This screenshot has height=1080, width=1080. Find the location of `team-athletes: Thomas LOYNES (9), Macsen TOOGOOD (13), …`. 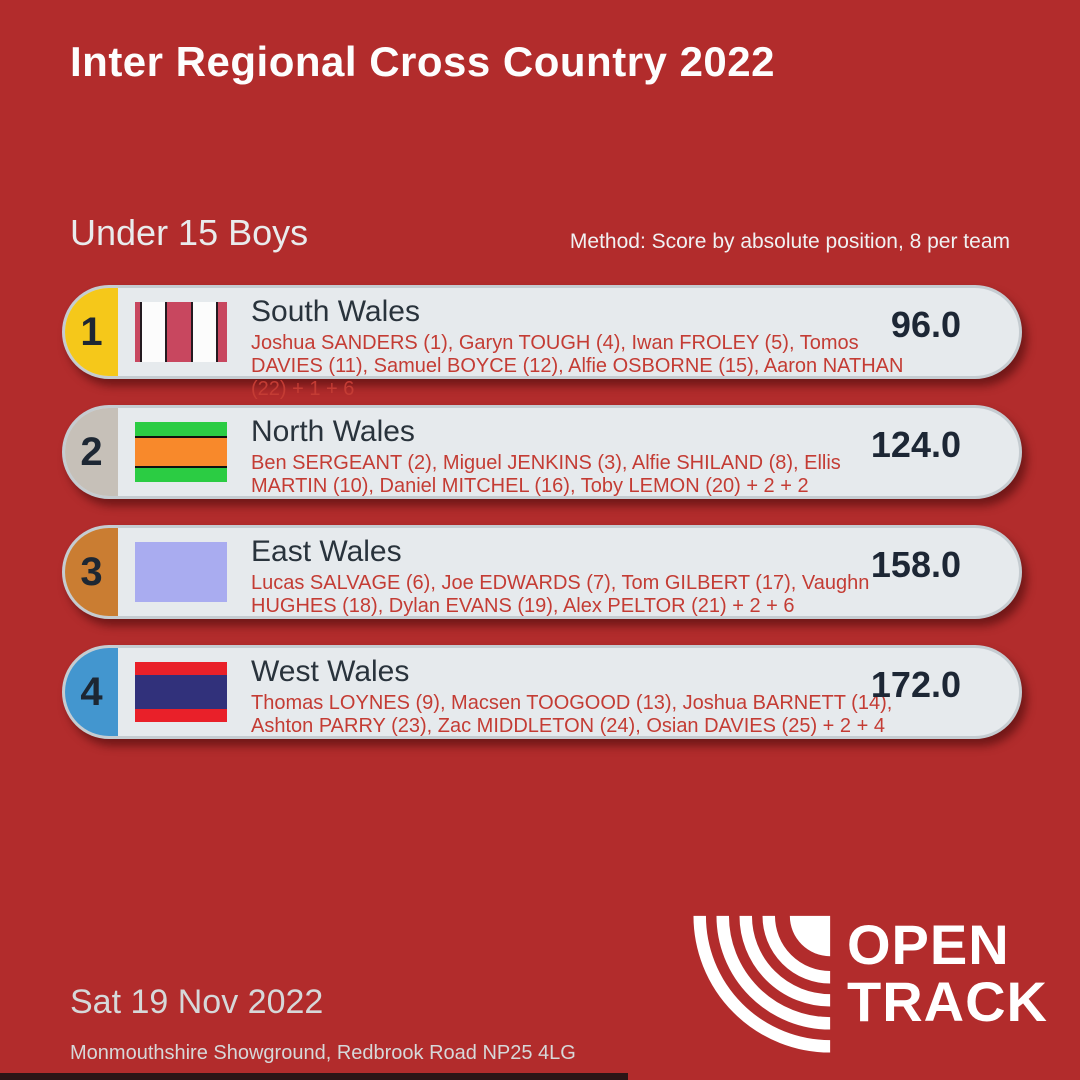

team-athletes: Thomas LOYNES (9), Macsen TOOGOOD (13), … is located at coordinates (572, 714).